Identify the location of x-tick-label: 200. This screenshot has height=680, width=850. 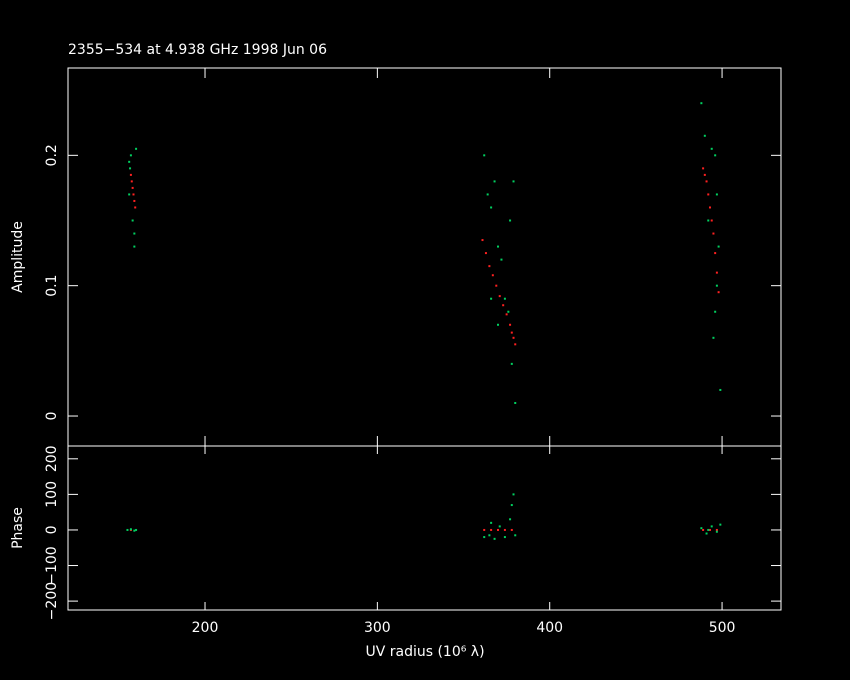
(205, 628).